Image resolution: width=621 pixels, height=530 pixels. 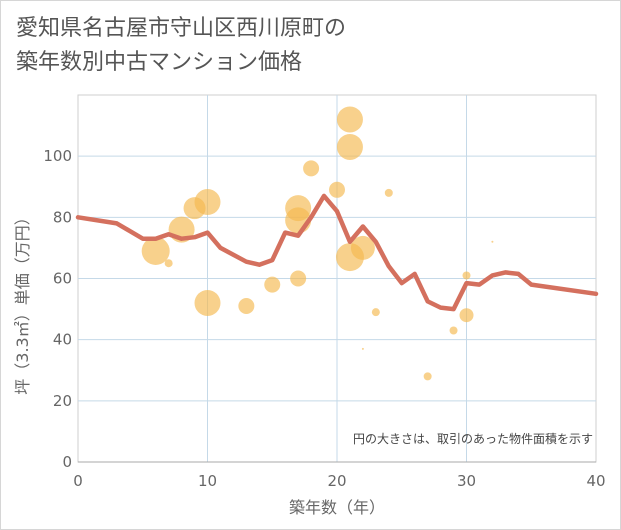 What do you see at coordinates (337, 507) in the screenshot?
I see `x-axis-title: 築年数（年）` at bounding box center [337, 507].